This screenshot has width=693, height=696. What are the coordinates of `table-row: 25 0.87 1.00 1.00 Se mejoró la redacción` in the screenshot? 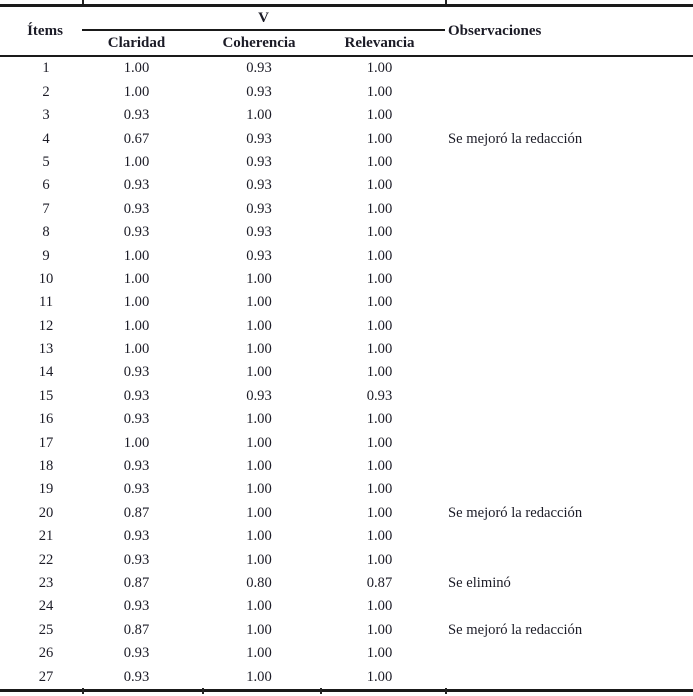 It's located at (346, 629).